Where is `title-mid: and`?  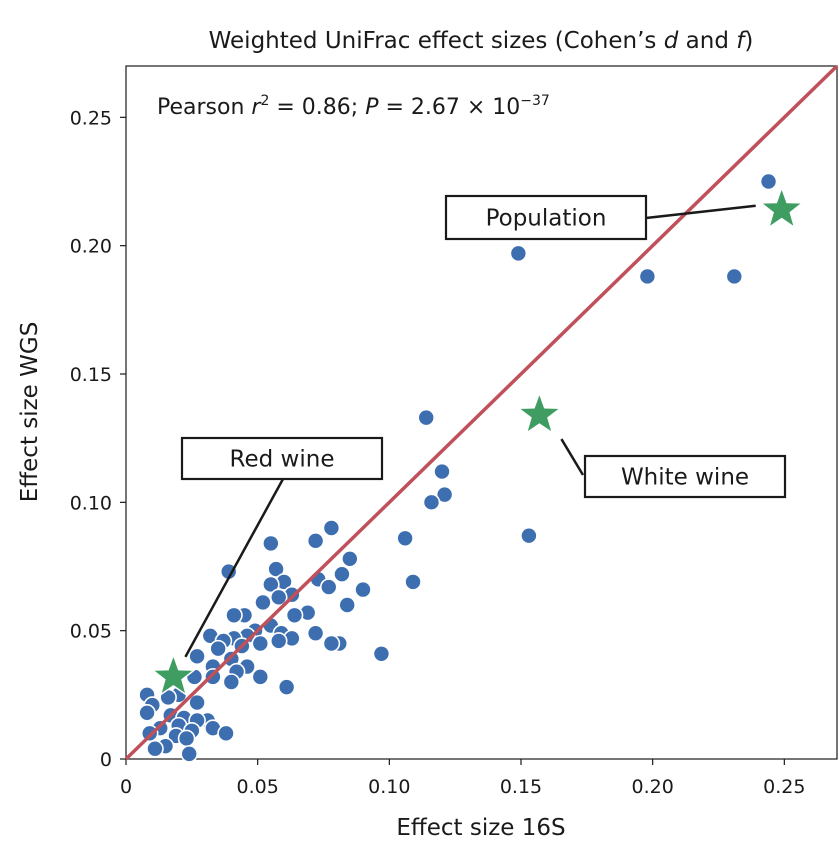 title-mid: and is located at coordinates (707, 41).